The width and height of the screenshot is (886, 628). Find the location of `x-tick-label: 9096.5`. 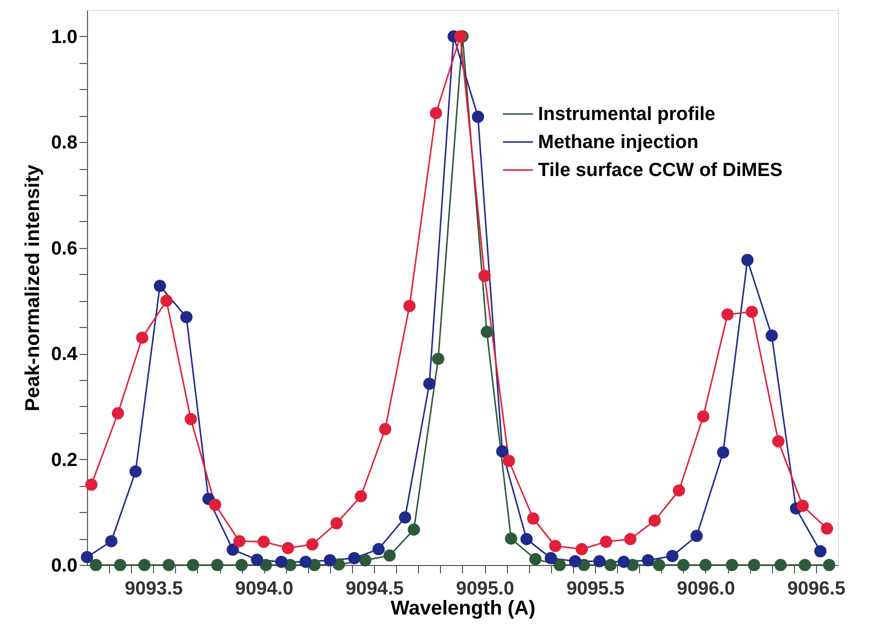

x-tick-label: 9096.5 is located at coordinates (816, 589).